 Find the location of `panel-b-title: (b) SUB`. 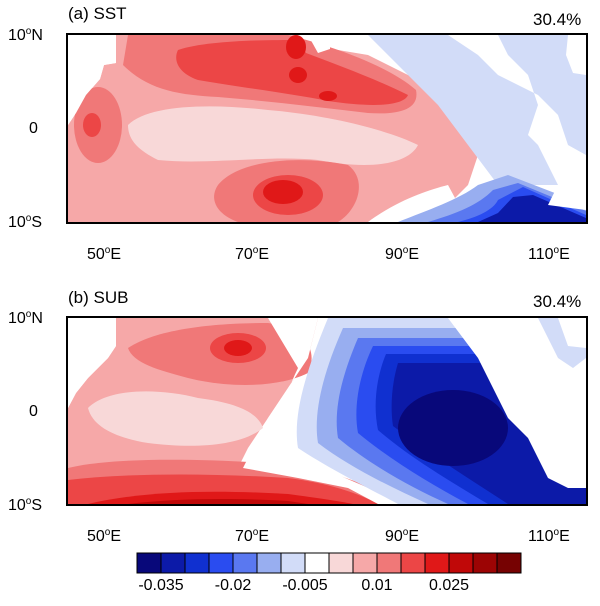

panel-b-title: (b) SUB is located at coordinates (98, 297).